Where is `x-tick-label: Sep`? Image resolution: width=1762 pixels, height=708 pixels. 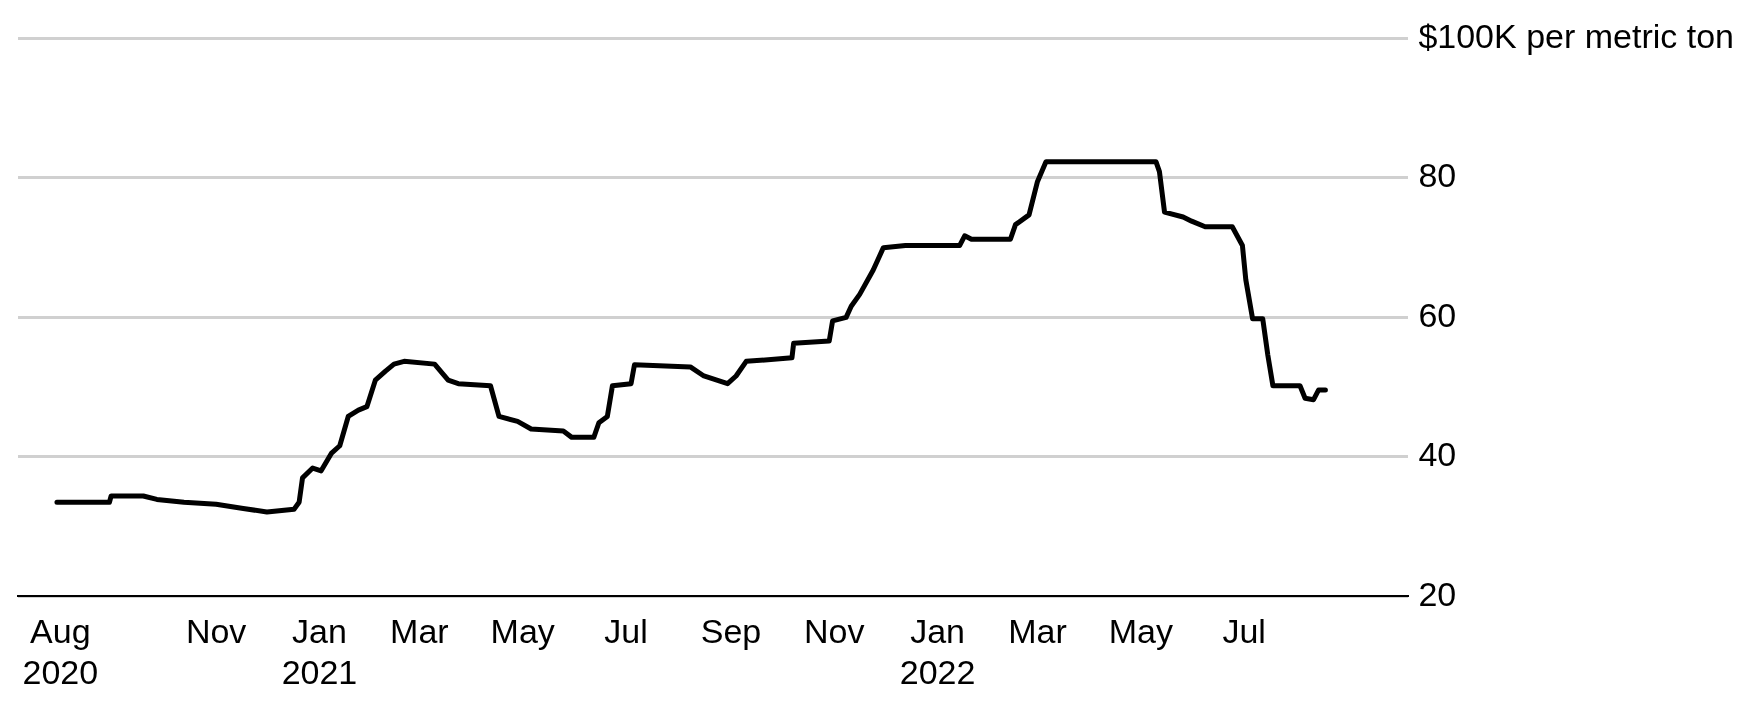
x-tick-label: Sep is located at coordinates (731, 631).